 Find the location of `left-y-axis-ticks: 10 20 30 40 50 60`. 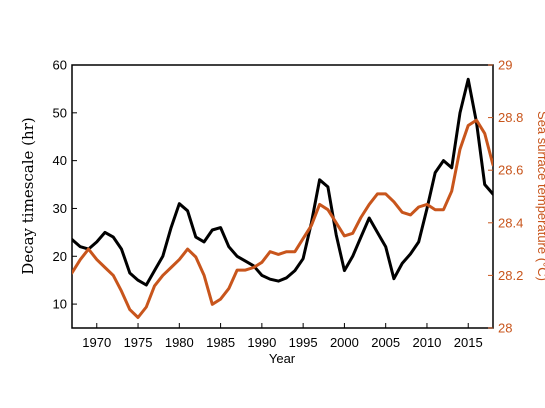

left-y-axis-ticks: 10 20 30 40 50 60 is located at coordinates (65, 185).